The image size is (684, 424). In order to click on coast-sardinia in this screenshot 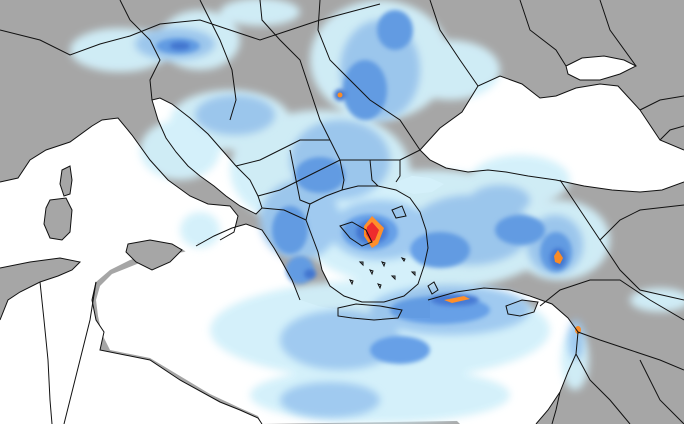, I will do `click(58, 219)`.